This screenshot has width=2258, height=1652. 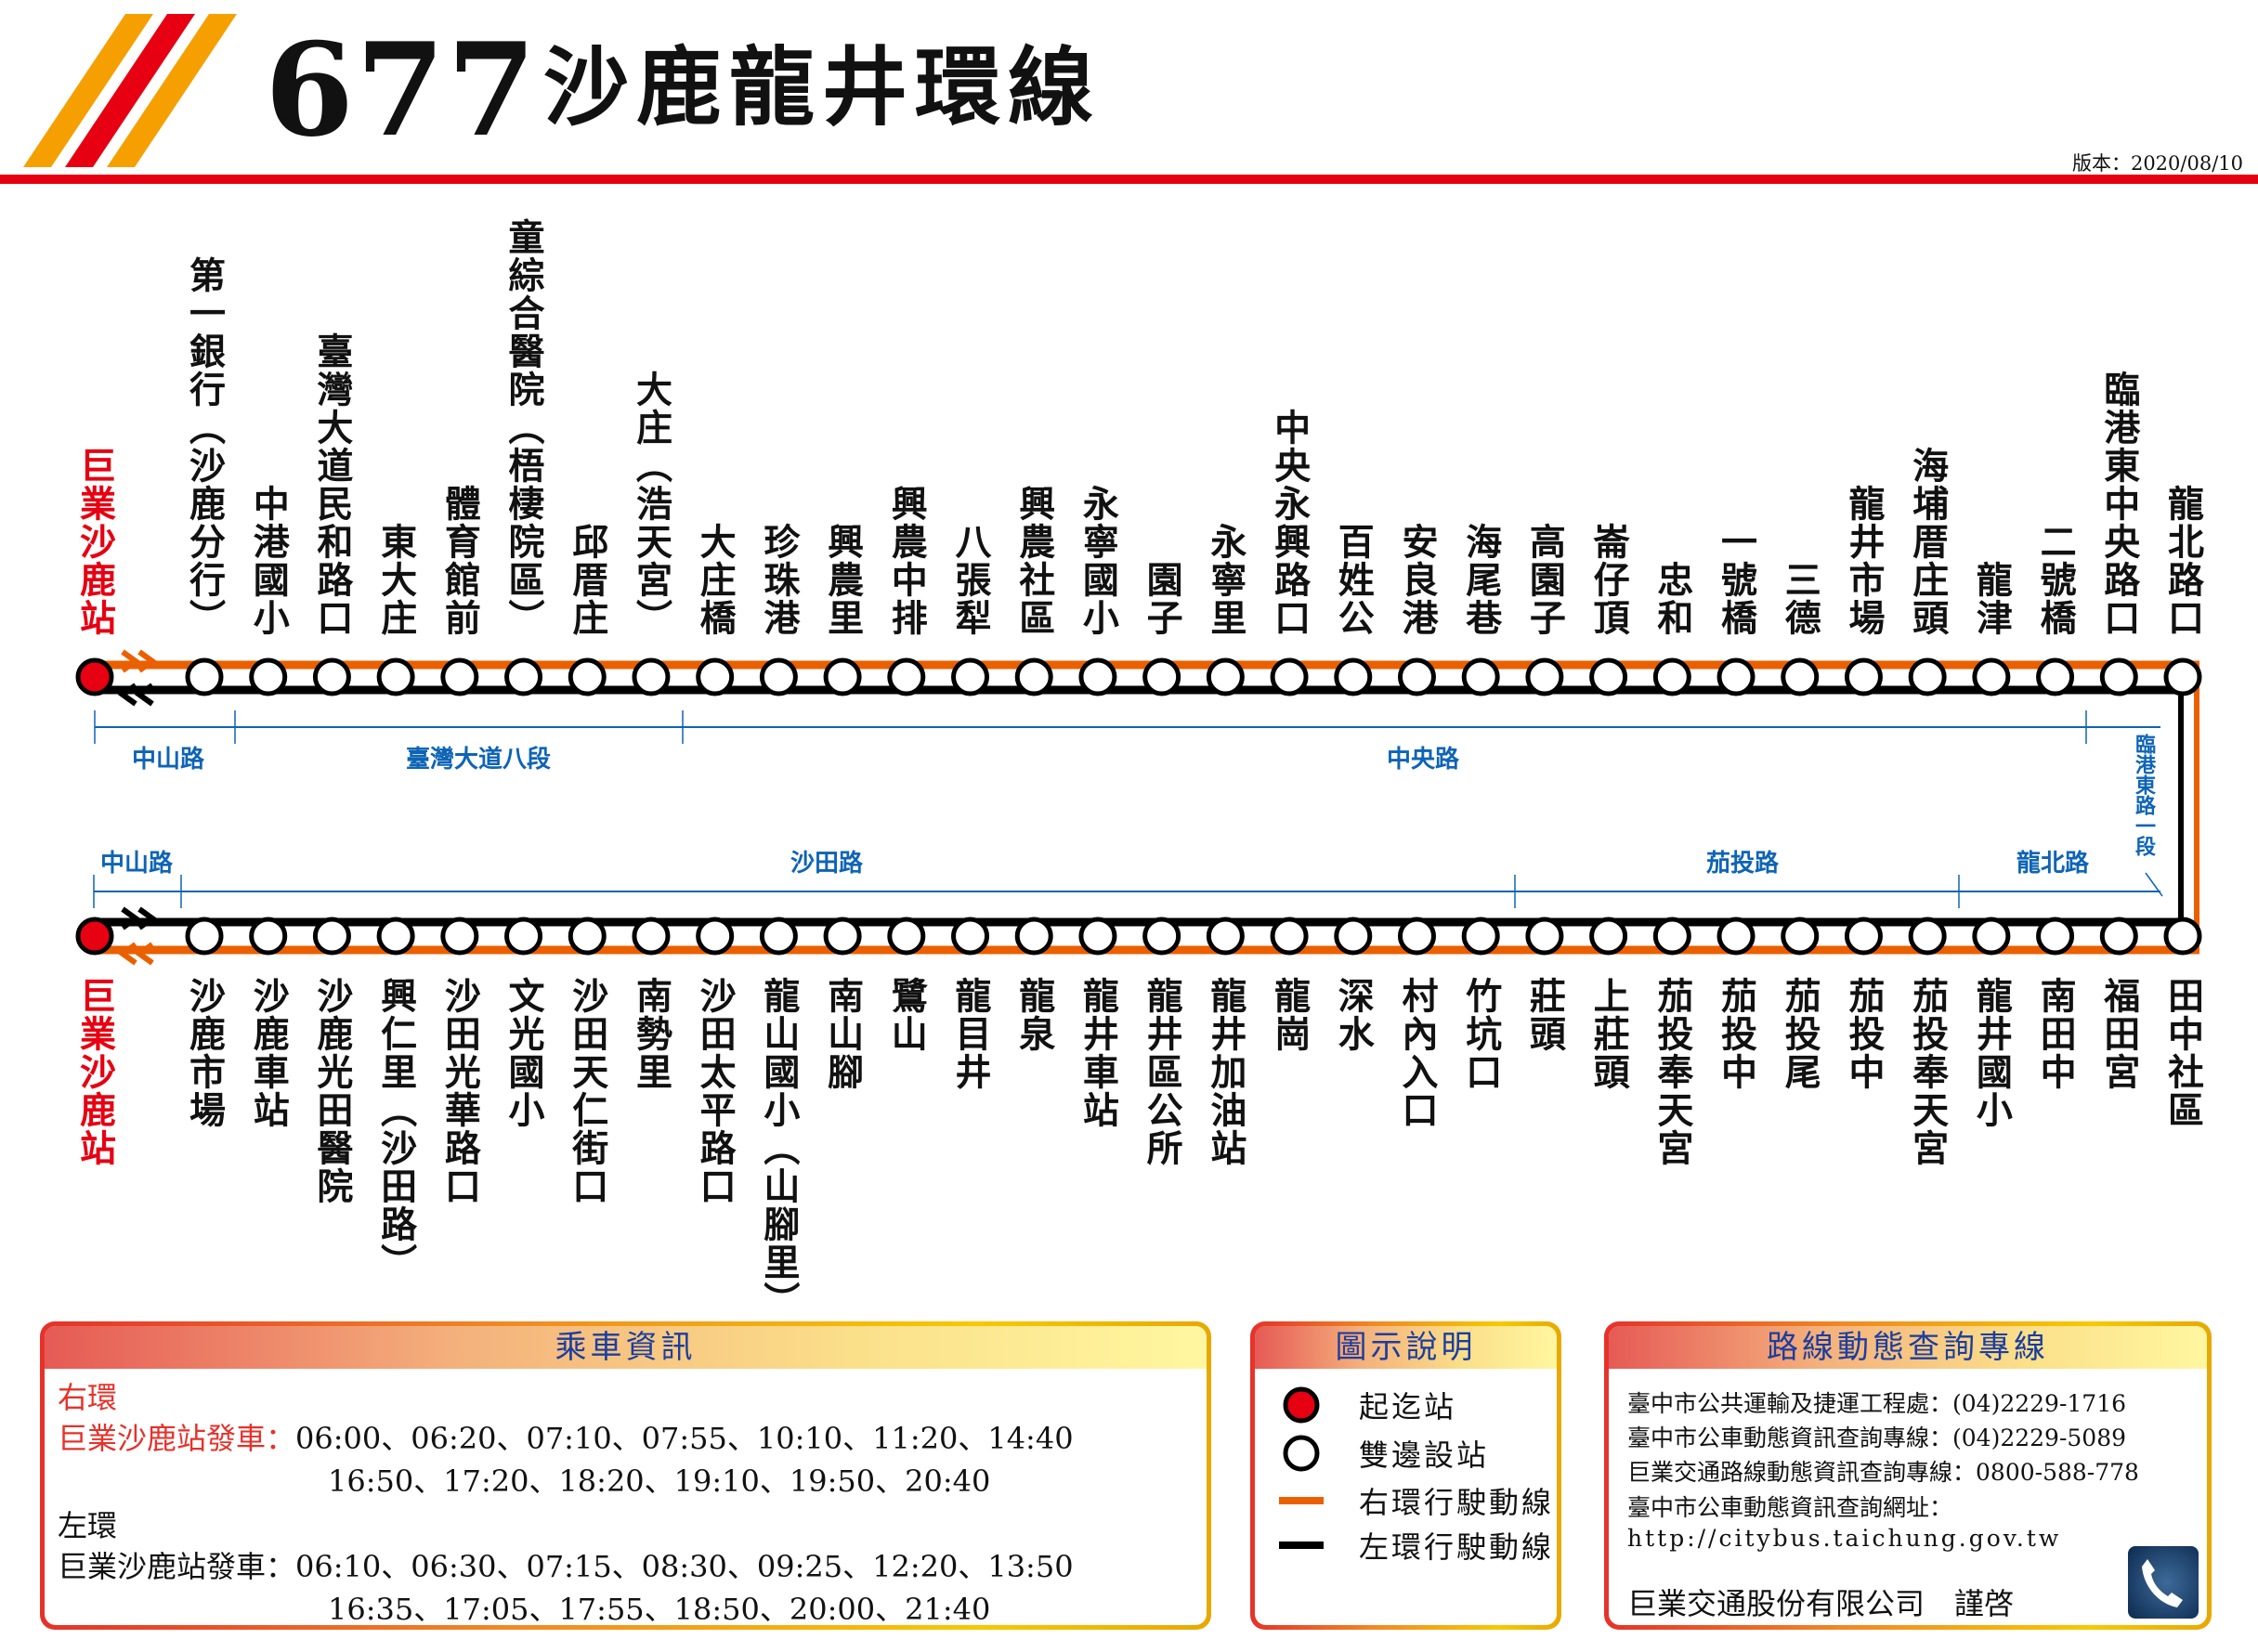 I want to click on road-label-side: 臨港東路一段, so click(x=2143, y=795).